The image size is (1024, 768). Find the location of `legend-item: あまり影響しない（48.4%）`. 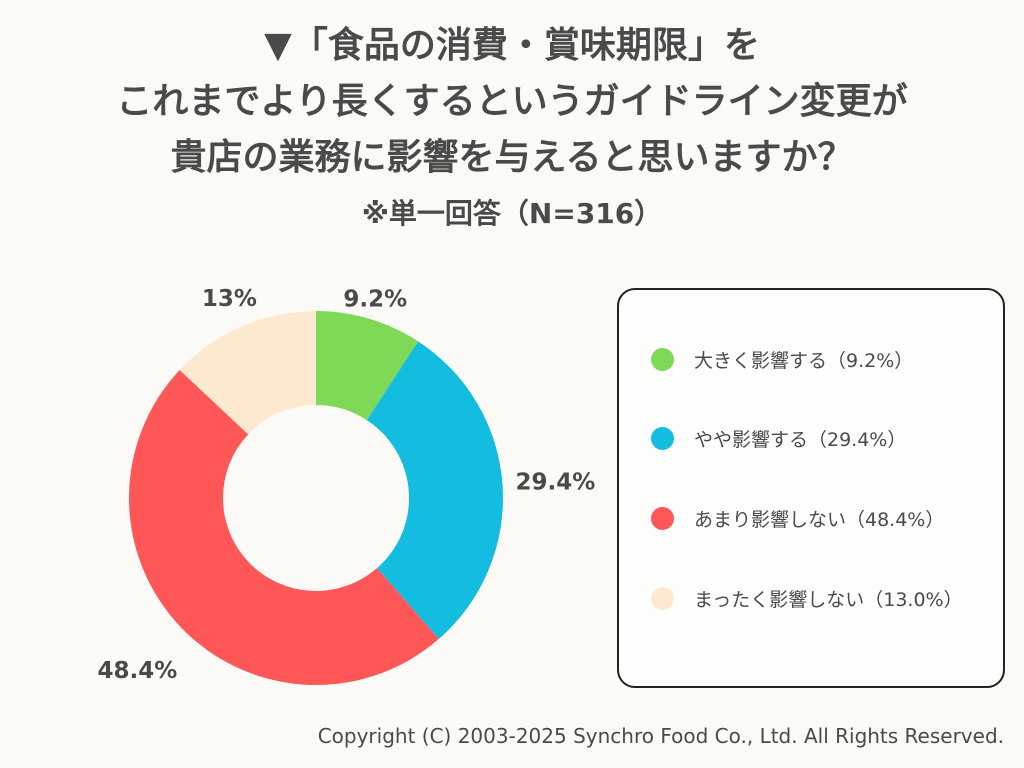

legend-item: あまり影響しない（48.4%） is located at coordinates (797, 518).